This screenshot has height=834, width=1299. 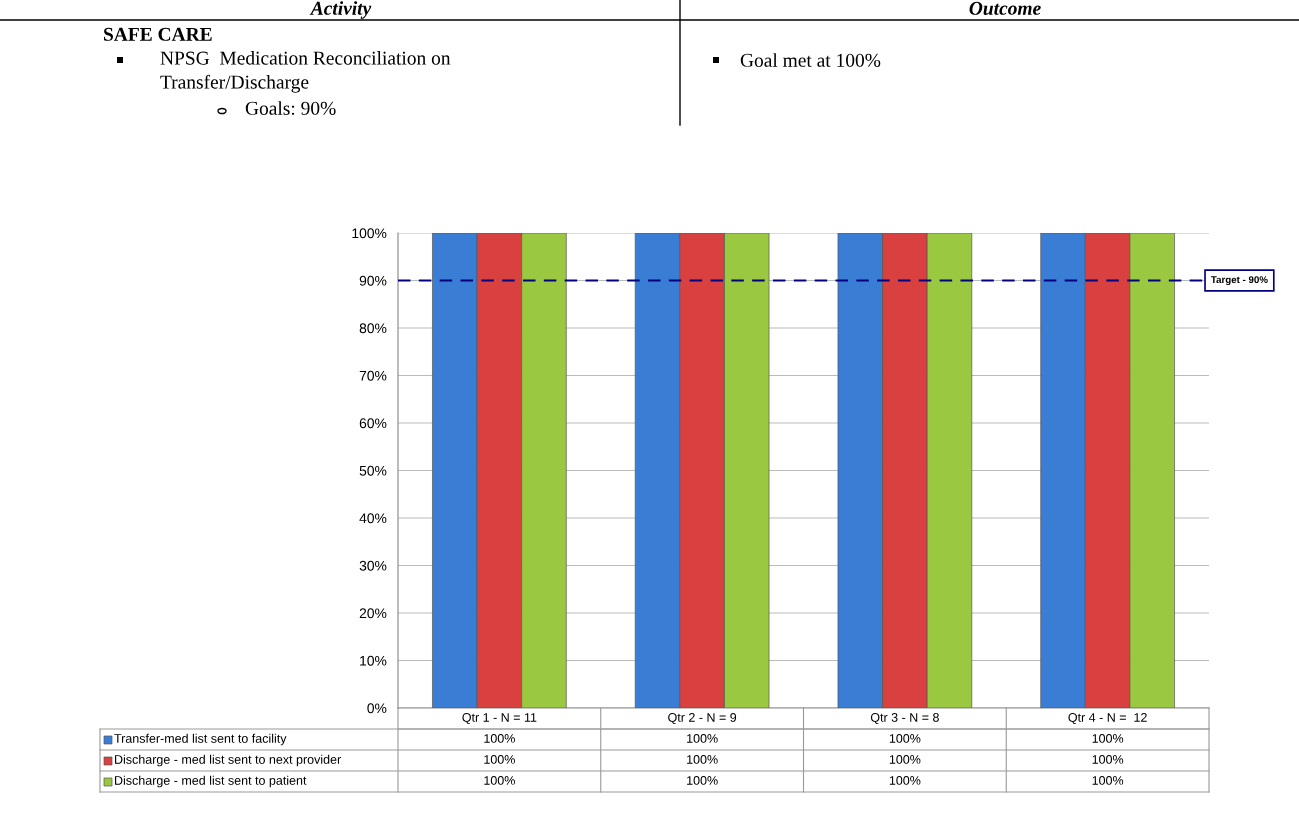 I want to click on text: Outcome, so click(x=1005, y=8).